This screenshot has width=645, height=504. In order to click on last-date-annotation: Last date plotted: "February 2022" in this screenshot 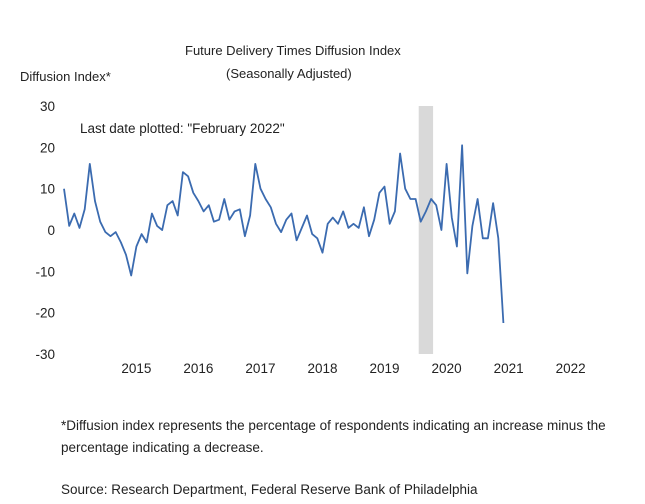, I will do `click(182, 128)`.